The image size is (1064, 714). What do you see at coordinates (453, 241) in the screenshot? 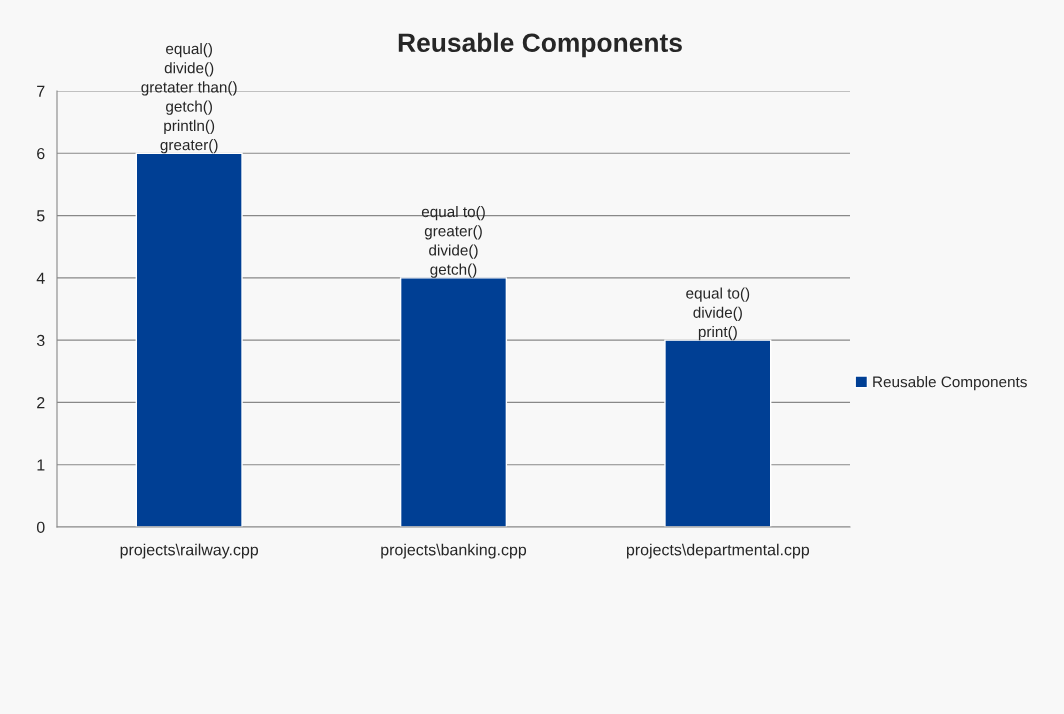
I see `data-label: equal to() greater() divide() getch()` at bounding box center [453, 241].